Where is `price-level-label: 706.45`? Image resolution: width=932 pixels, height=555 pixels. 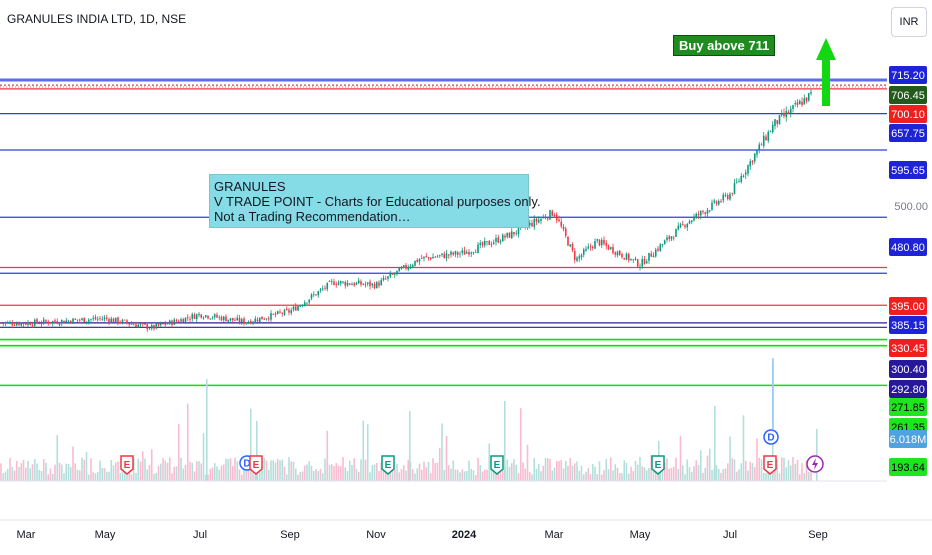
price-level-label: 706.45 is located at coordinates (908, 96).